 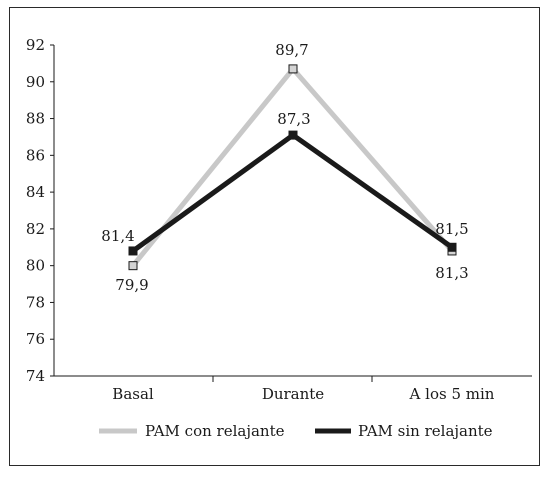 What do you see at coordinates (131, 285) in the screenshot?
I see `data-label-1: 79,9` at bounding box center [131, 285].